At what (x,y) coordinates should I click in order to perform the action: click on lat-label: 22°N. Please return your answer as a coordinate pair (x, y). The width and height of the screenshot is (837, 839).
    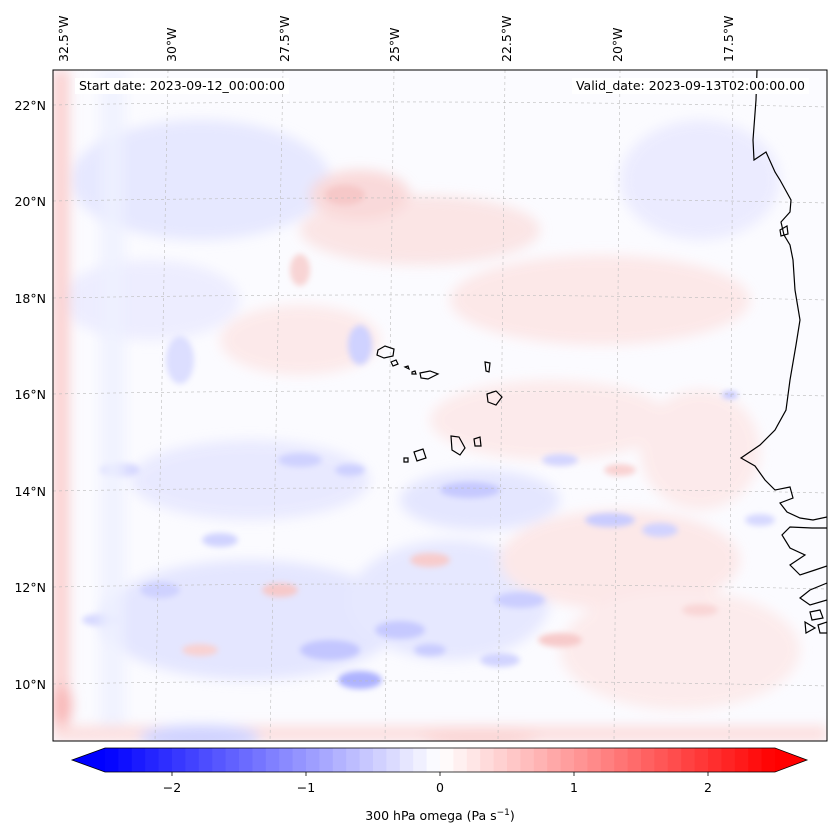
    Looking at the image, I should click on (30, 105).